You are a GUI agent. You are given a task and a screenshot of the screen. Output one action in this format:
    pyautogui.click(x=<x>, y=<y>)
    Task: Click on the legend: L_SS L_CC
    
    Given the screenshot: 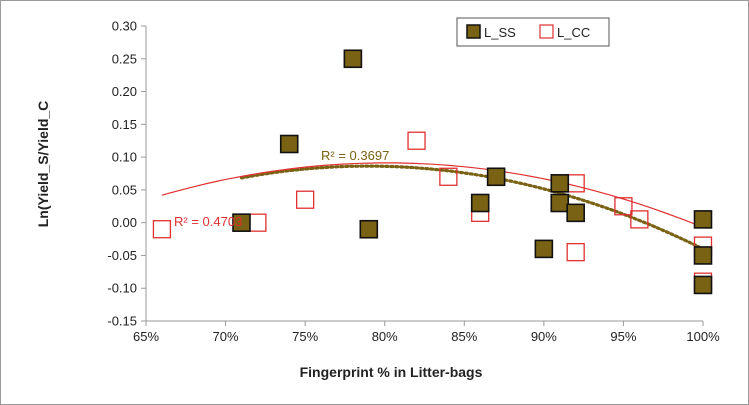 What is the action you would take?
    pyautogui.click(x=533, y=32)
    